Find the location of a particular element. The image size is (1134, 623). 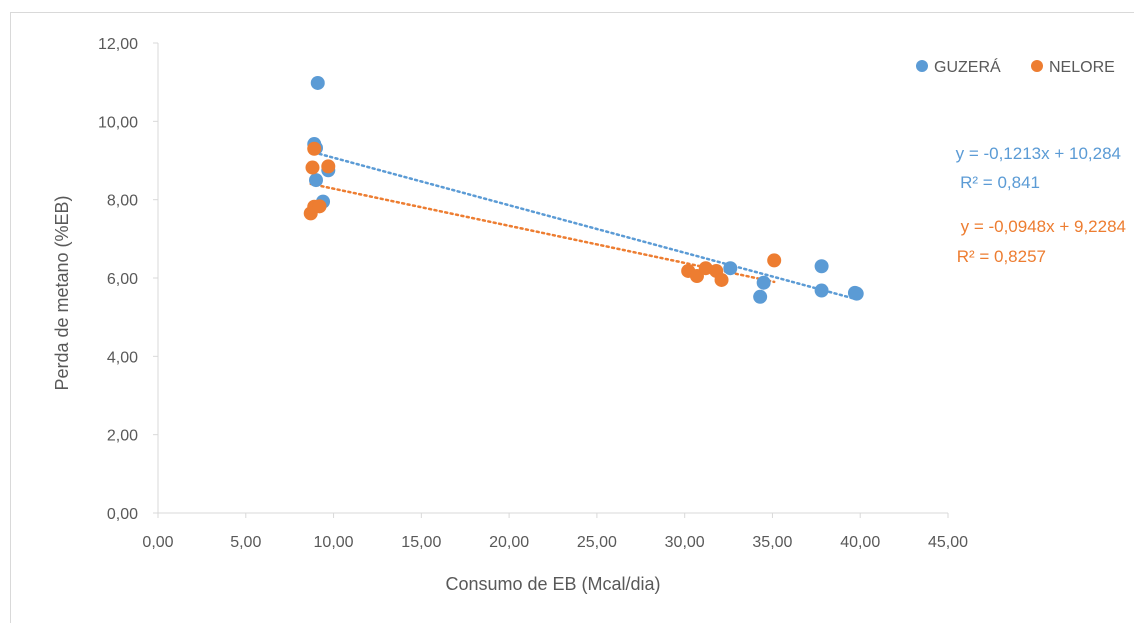

x-tick-label: 10,00 is located at coordinates (334, 542).